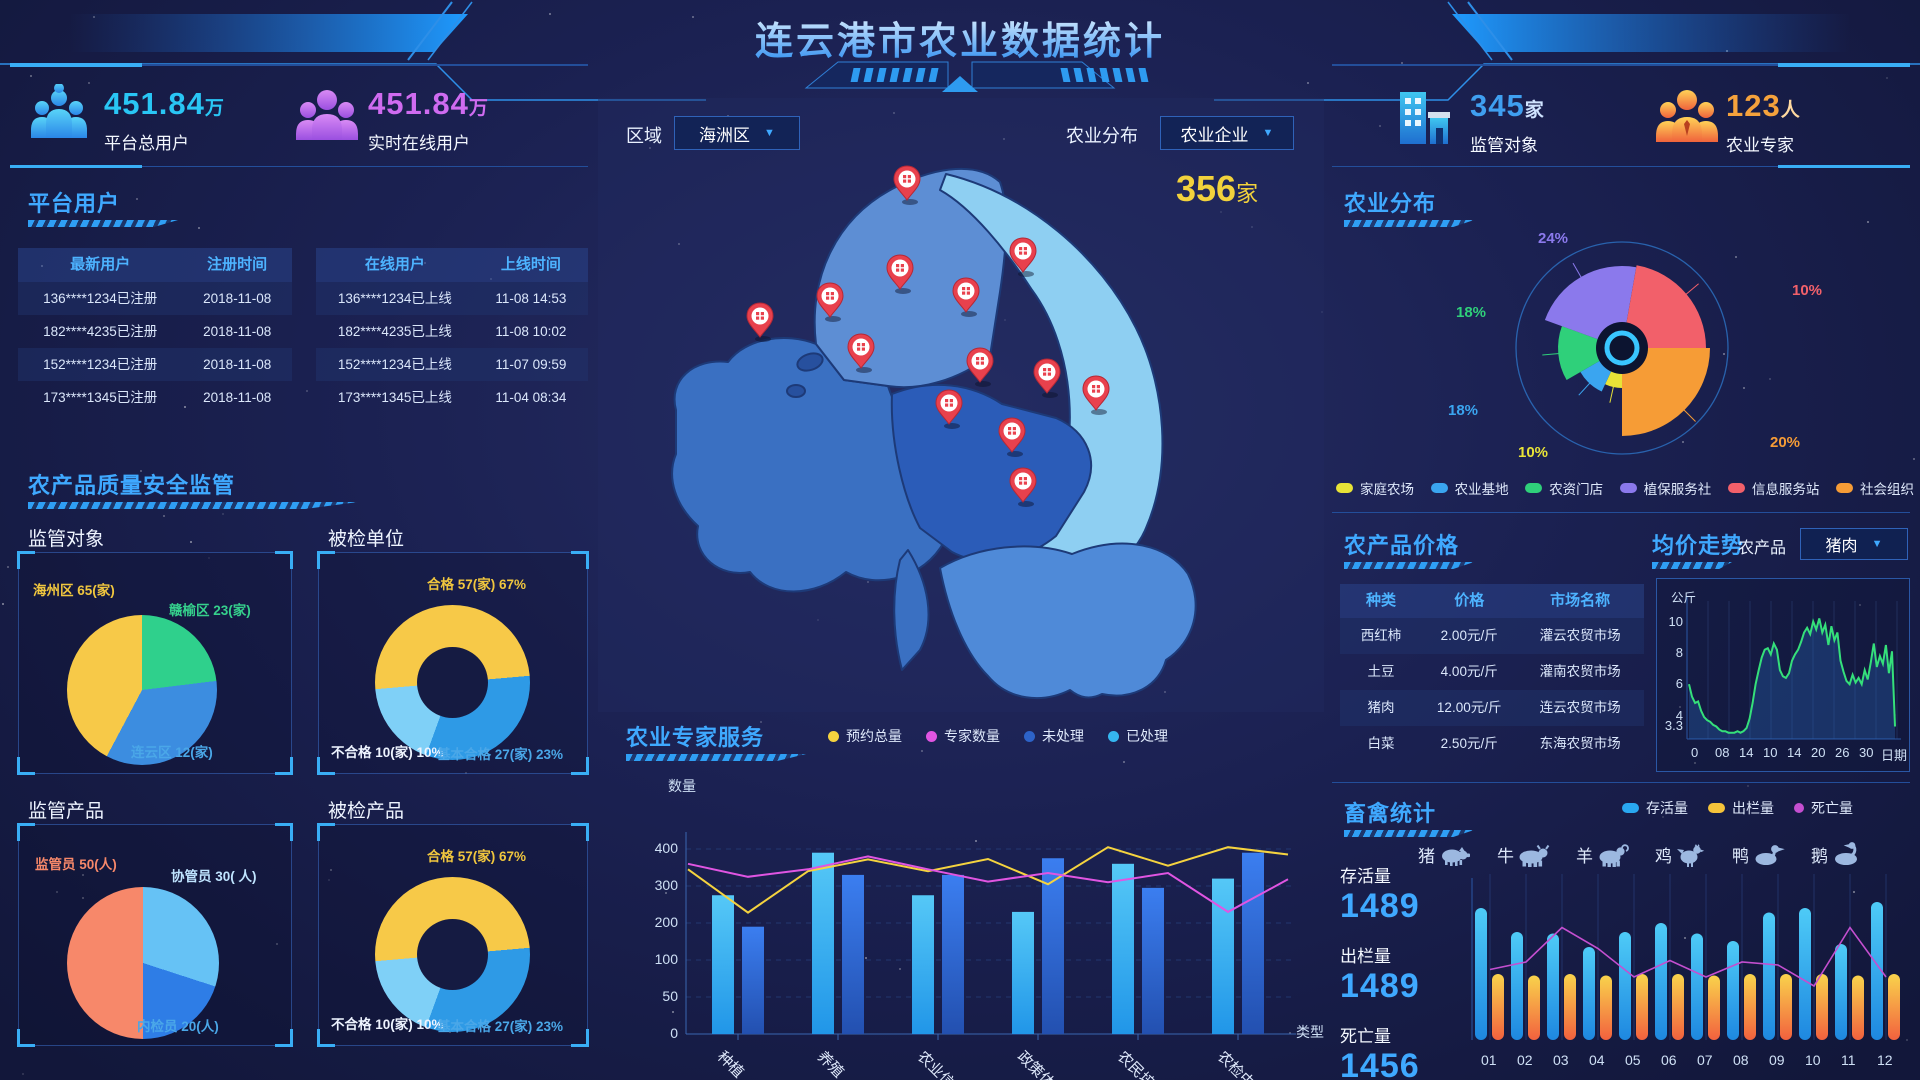 The width and height of the screenshot is (1920, 1080). Describe the element at coordinates (1758, 854) in the screenshot. I see `tab-animal-duck: 鸭` at that location.